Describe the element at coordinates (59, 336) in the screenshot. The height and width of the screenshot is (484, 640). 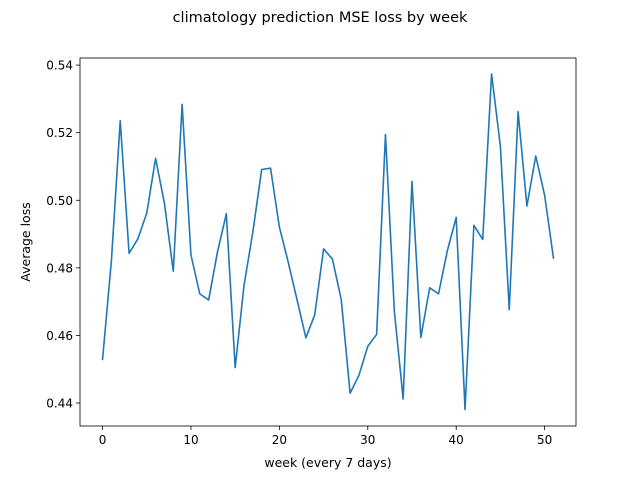
I see `y-tick-label: 0.46` at that location.